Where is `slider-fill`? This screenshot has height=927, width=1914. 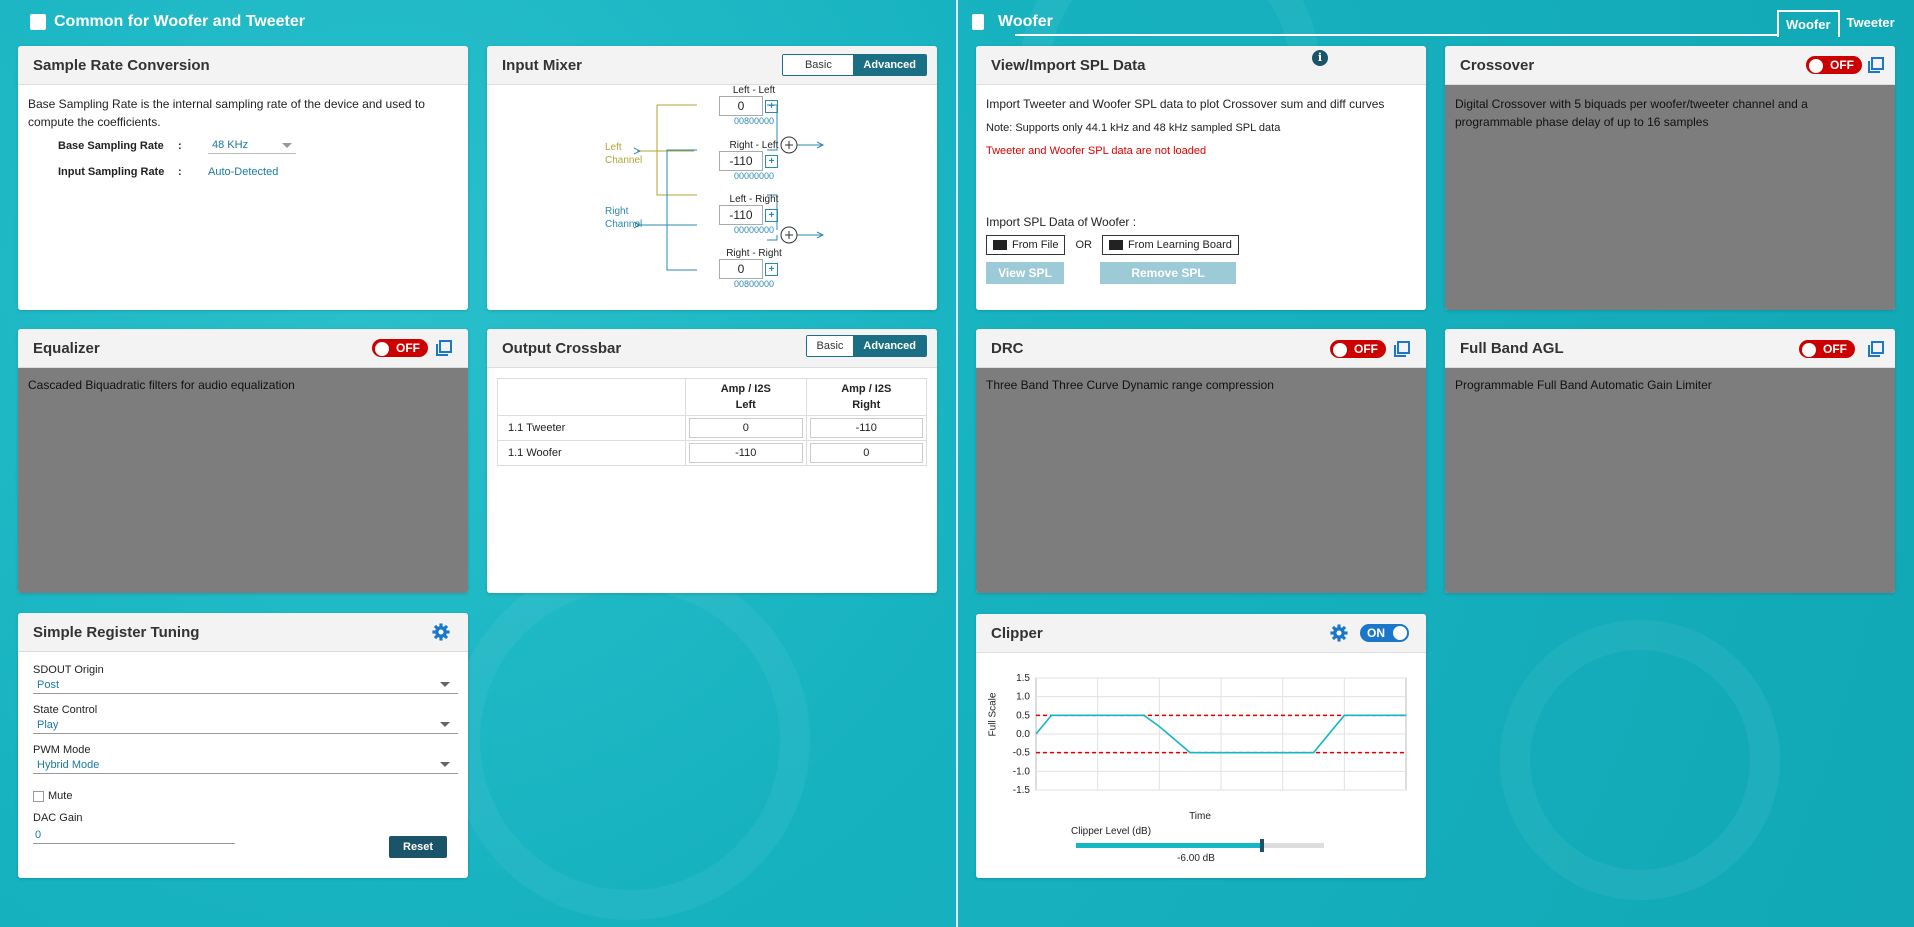 slider-fill is located at coordinates (1169, 845).